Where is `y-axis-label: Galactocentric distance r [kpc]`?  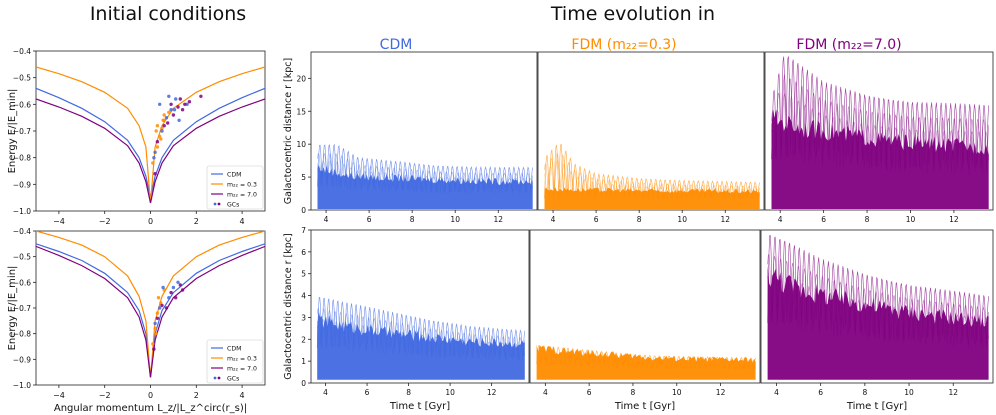
y-axis-label: Galactocentric distance r [kpc] is located at coordinates (288, 131).